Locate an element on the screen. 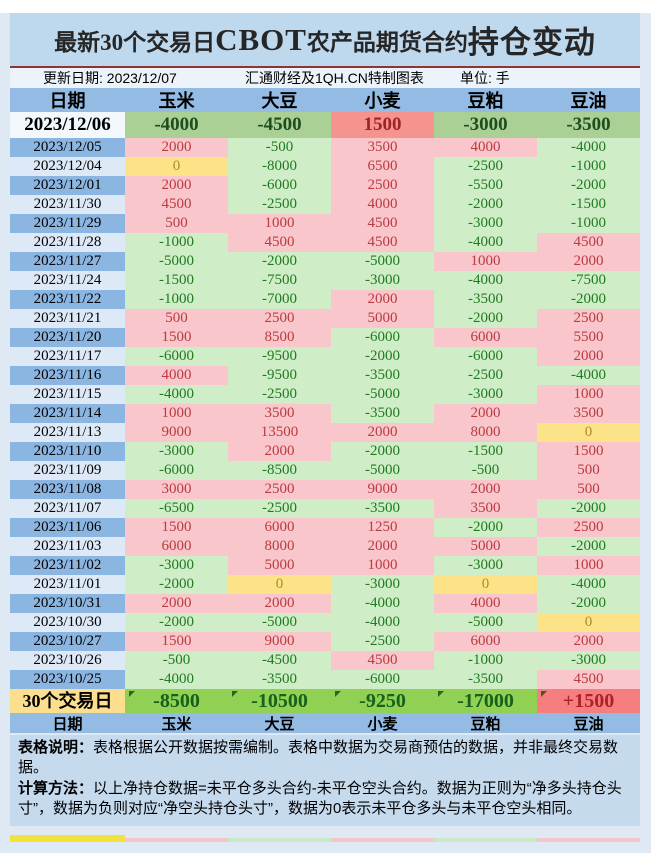 The width and height of the screenshot is (651, 853). date-cell: 2023/11/29 is located at coordinates (67, 223).